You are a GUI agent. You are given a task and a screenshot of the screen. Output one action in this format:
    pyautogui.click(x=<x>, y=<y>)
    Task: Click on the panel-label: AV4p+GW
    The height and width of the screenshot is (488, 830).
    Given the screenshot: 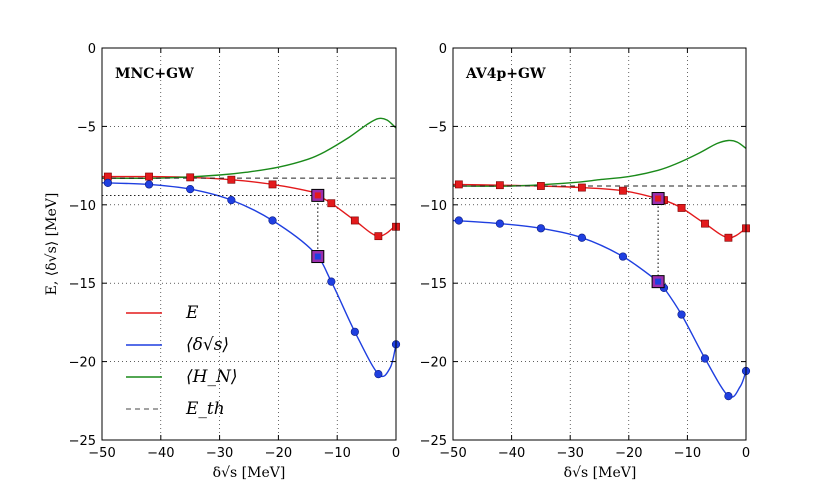 What is the action you would take?
    pyautogui.click(x=505, y=74)
    